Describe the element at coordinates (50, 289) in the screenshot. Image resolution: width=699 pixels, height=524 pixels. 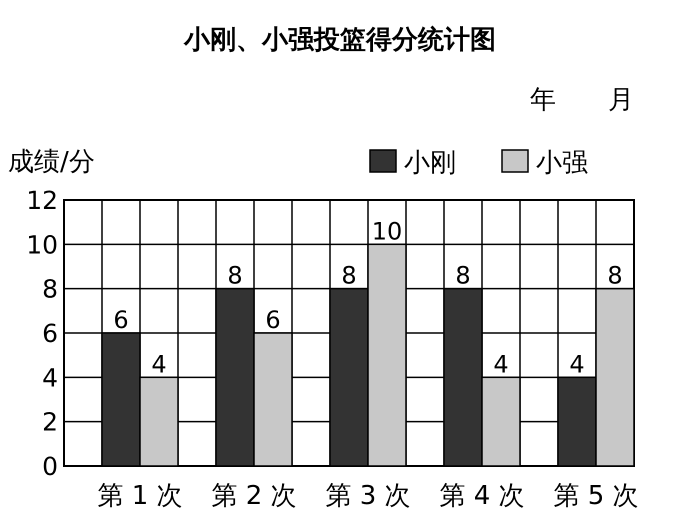
I see `y-tick-label: 8` at that location.